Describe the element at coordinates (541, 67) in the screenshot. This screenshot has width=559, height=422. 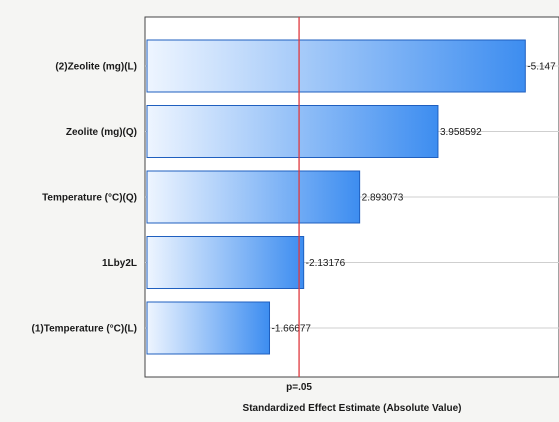
I see `value-label: -5.147` at that location.